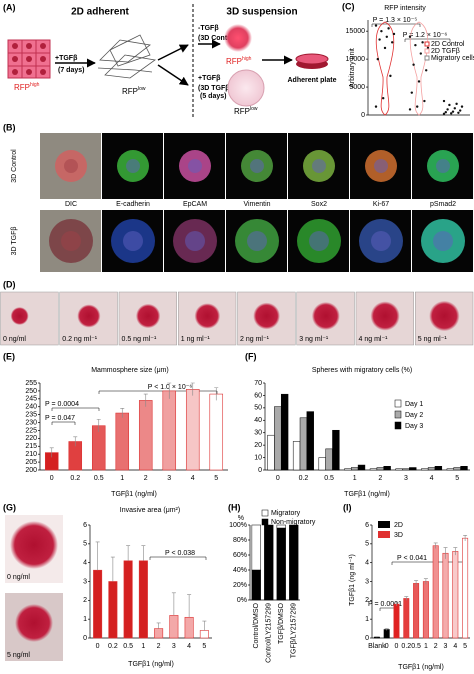 This screenshot has height=674, width=474. What do you see at coordinates (443, 204) in the screenshot?
I see `stain-label: pSmad2` at bounding box center [443, 204].